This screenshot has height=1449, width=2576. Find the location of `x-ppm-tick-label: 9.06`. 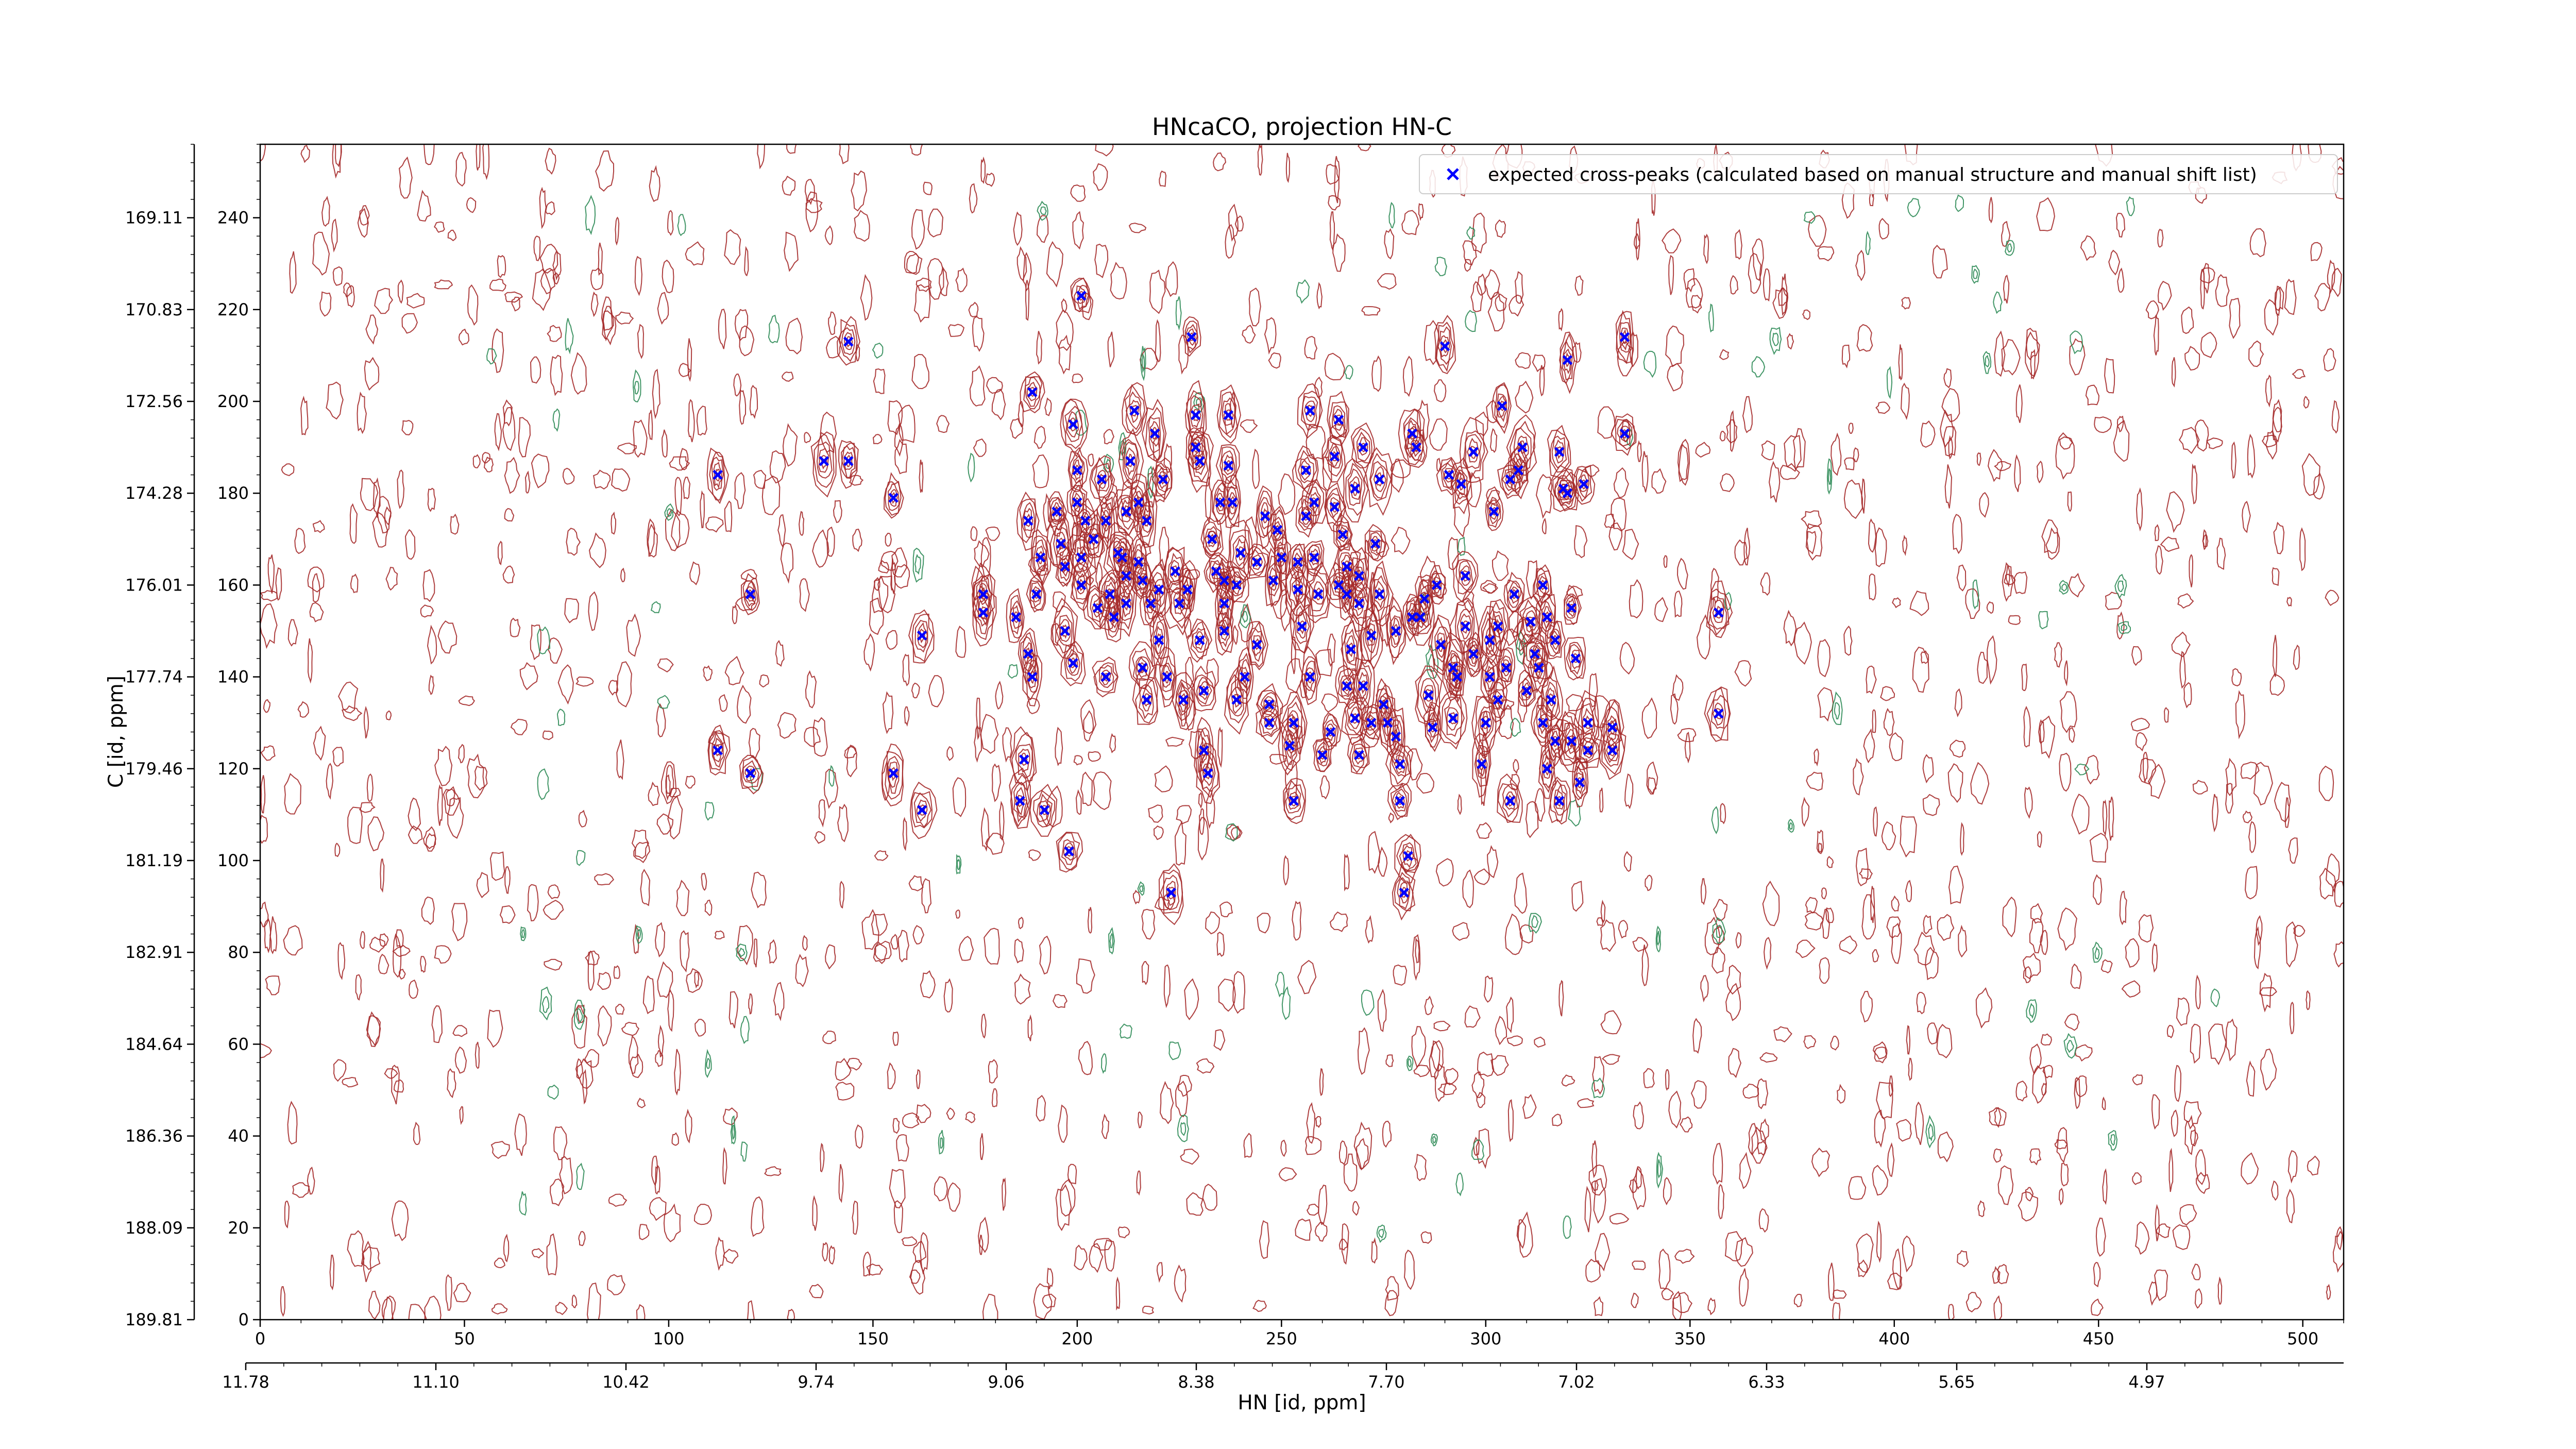

x-ppm-tick-label: 9.06 is located at coordinates (1006, 1382).